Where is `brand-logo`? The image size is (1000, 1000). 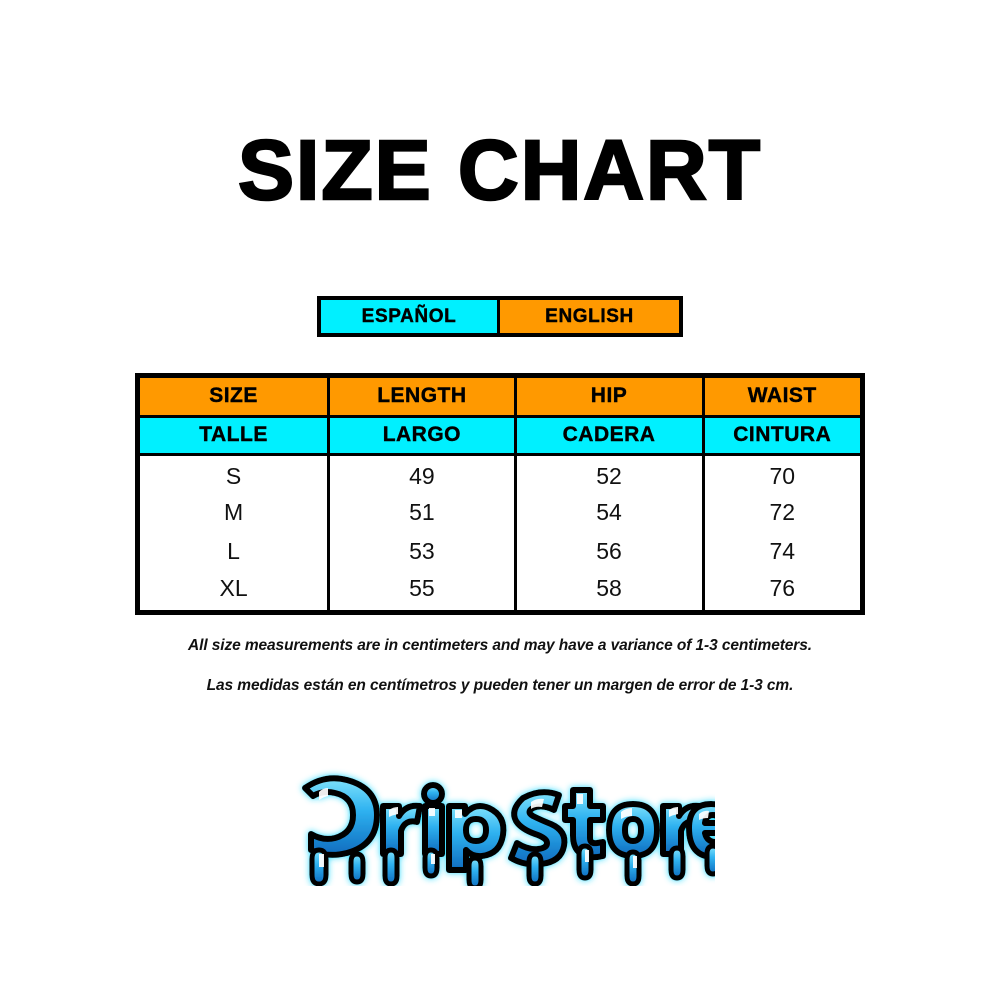 brand-logo is located at coordinates (500, 822).